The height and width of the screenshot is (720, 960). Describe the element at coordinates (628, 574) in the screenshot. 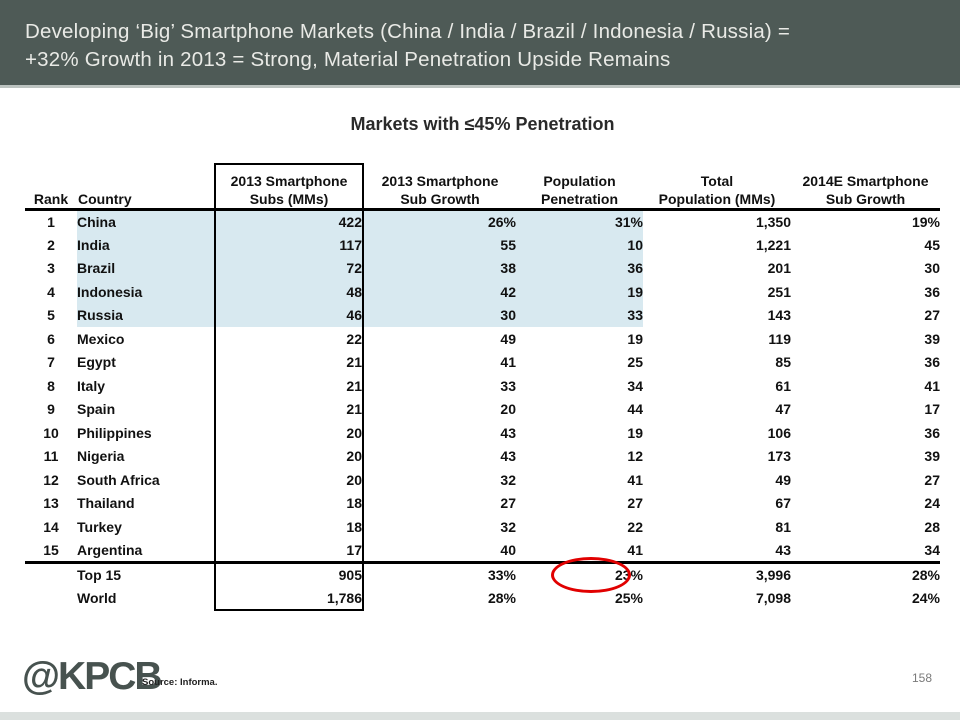

I see `circled-value: 23%` at that location.